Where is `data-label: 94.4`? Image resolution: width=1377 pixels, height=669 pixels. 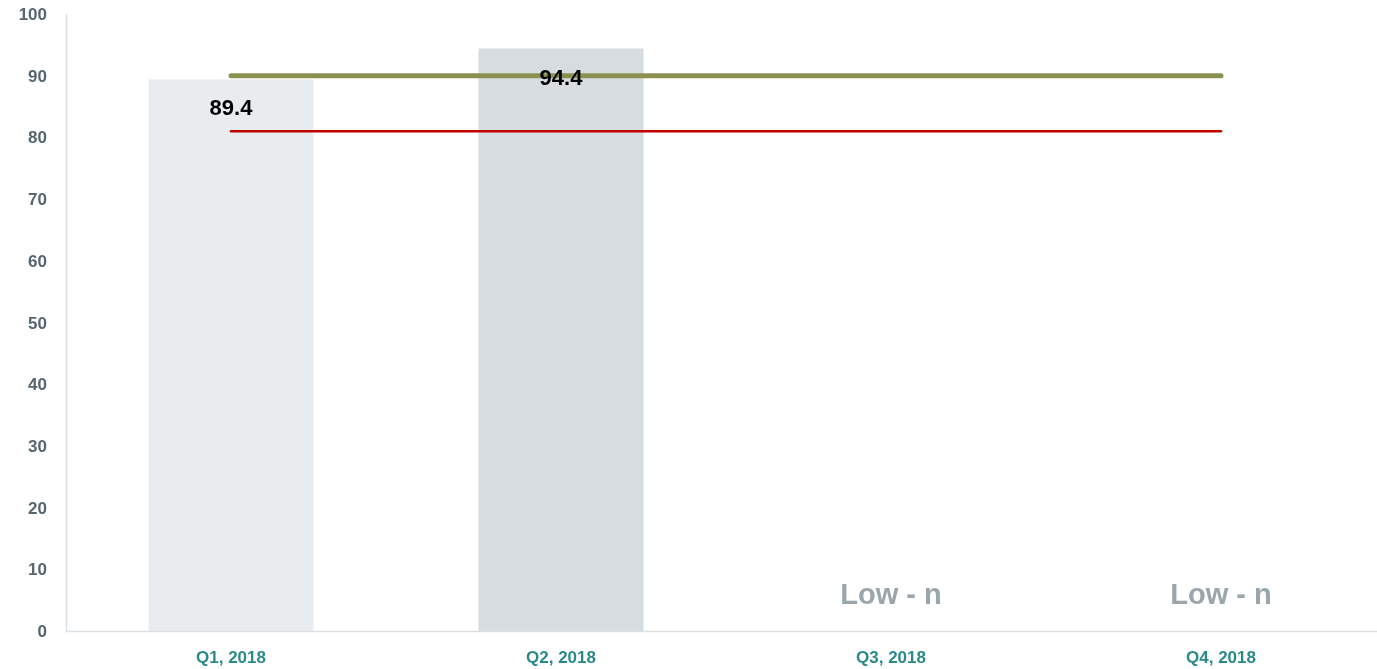 data-label: 94.4 is located at coordinates (561, 77).